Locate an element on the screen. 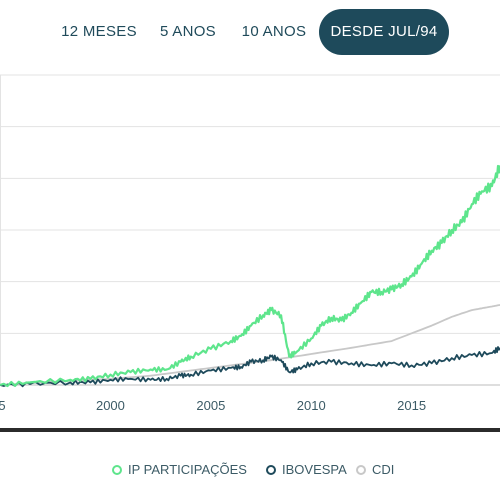 The image size is (500, 500). x-tick-label: 2010 is located at coordinates (311, 405).